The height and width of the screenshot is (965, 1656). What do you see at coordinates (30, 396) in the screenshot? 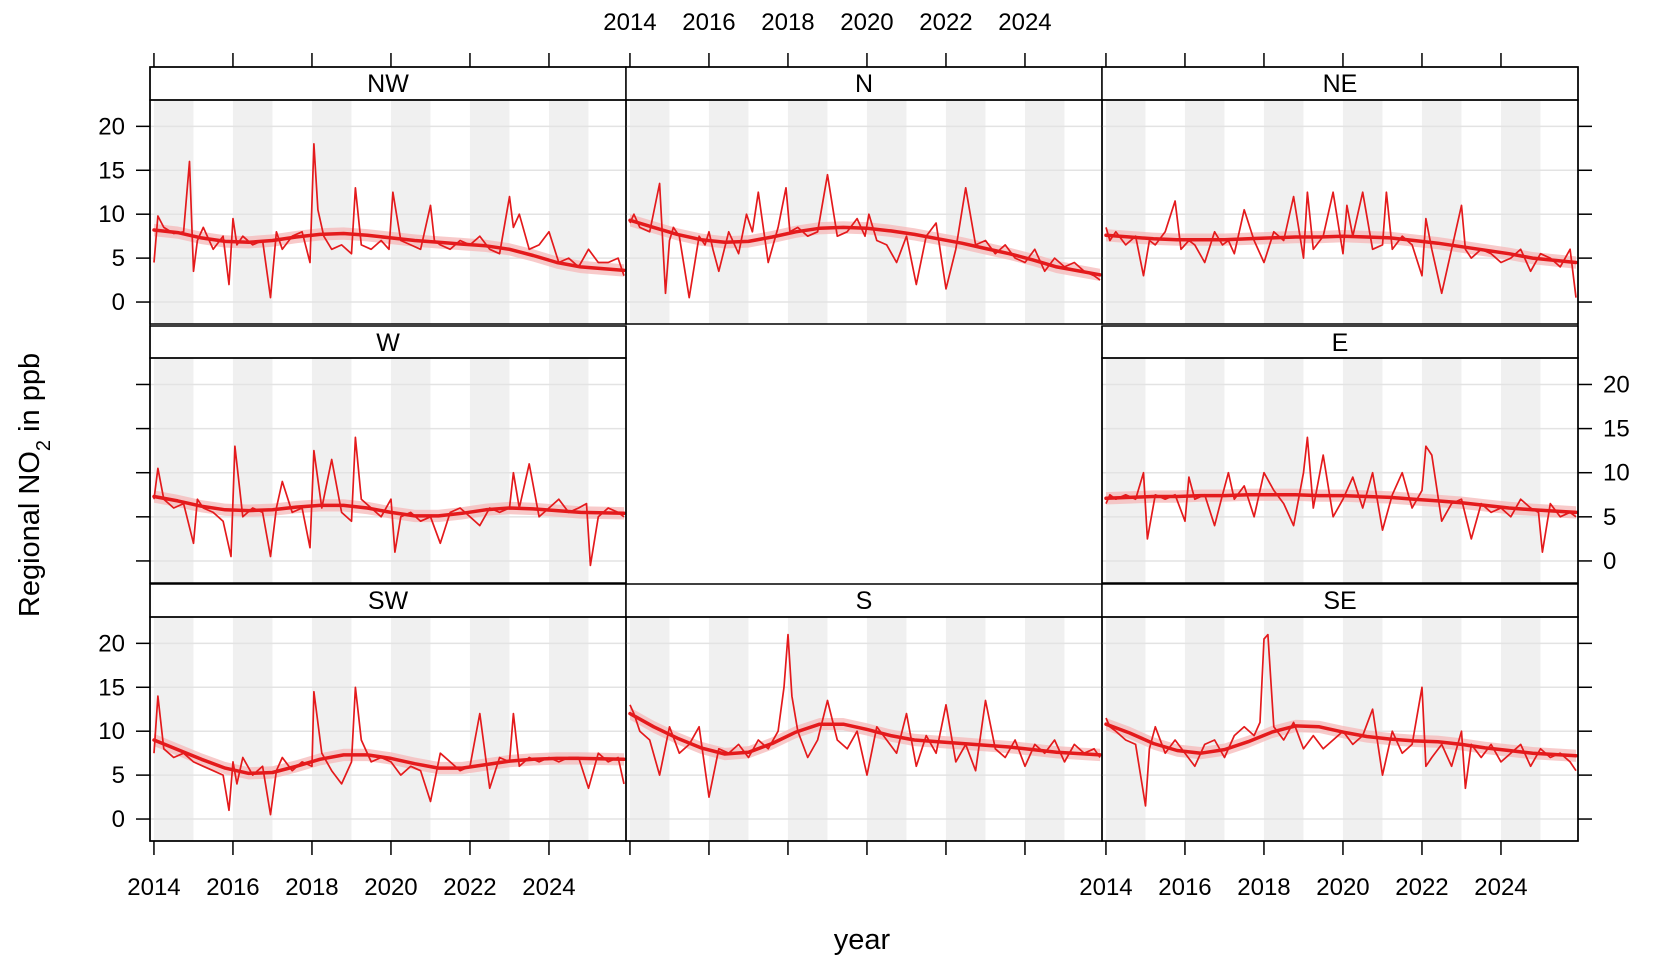
I see `y-axis-title-tail: in ppb` at bounding box center [30, 396].